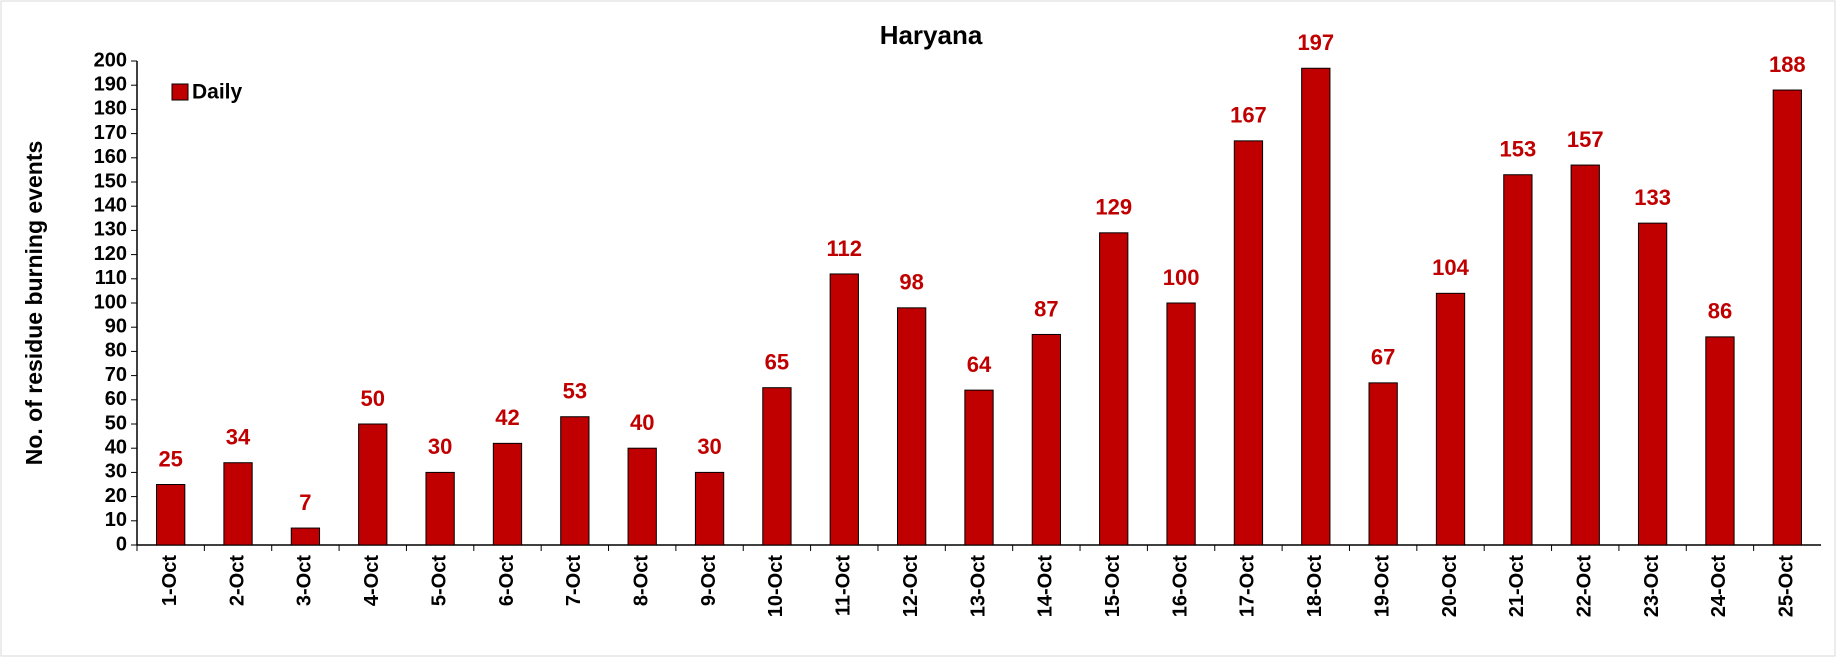 This screenshot has width=1836, height=657. Describe the element at coordinates (1248, 586) in the screenshot. I see `x-tick-label: 17-Oct` at that location.